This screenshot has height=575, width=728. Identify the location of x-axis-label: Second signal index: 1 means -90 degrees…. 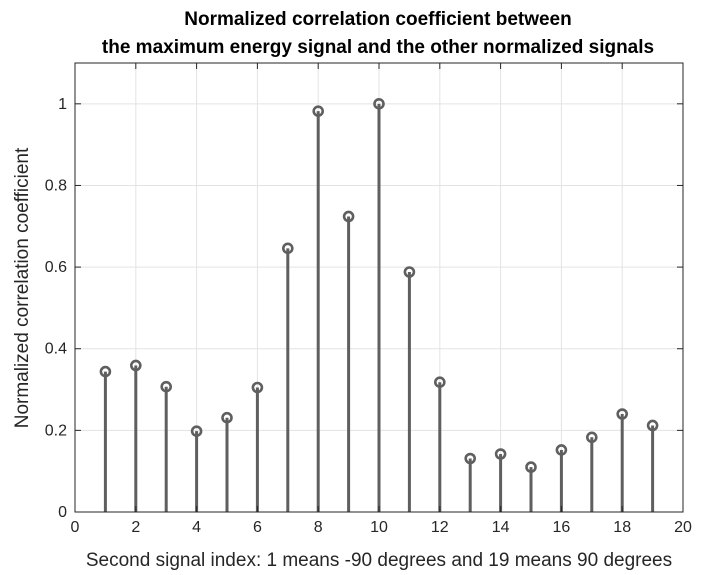
(379, 560).